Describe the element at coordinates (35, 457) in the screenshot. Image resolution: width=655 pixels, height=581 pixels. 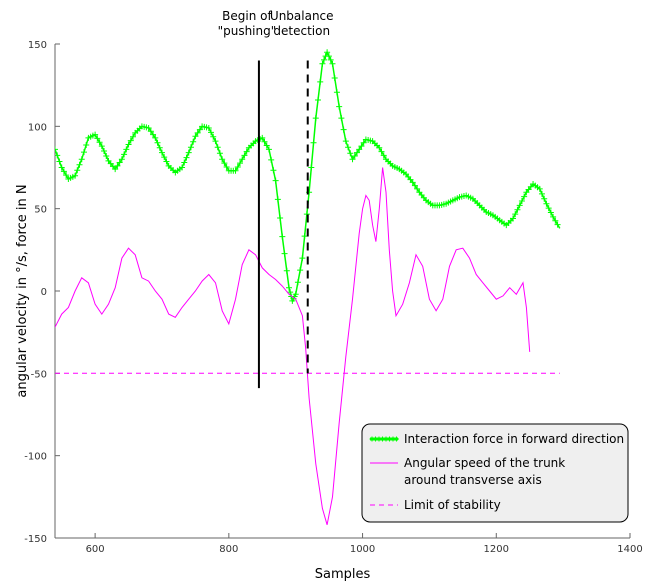
I see `y-tick-label: -100` at that location.